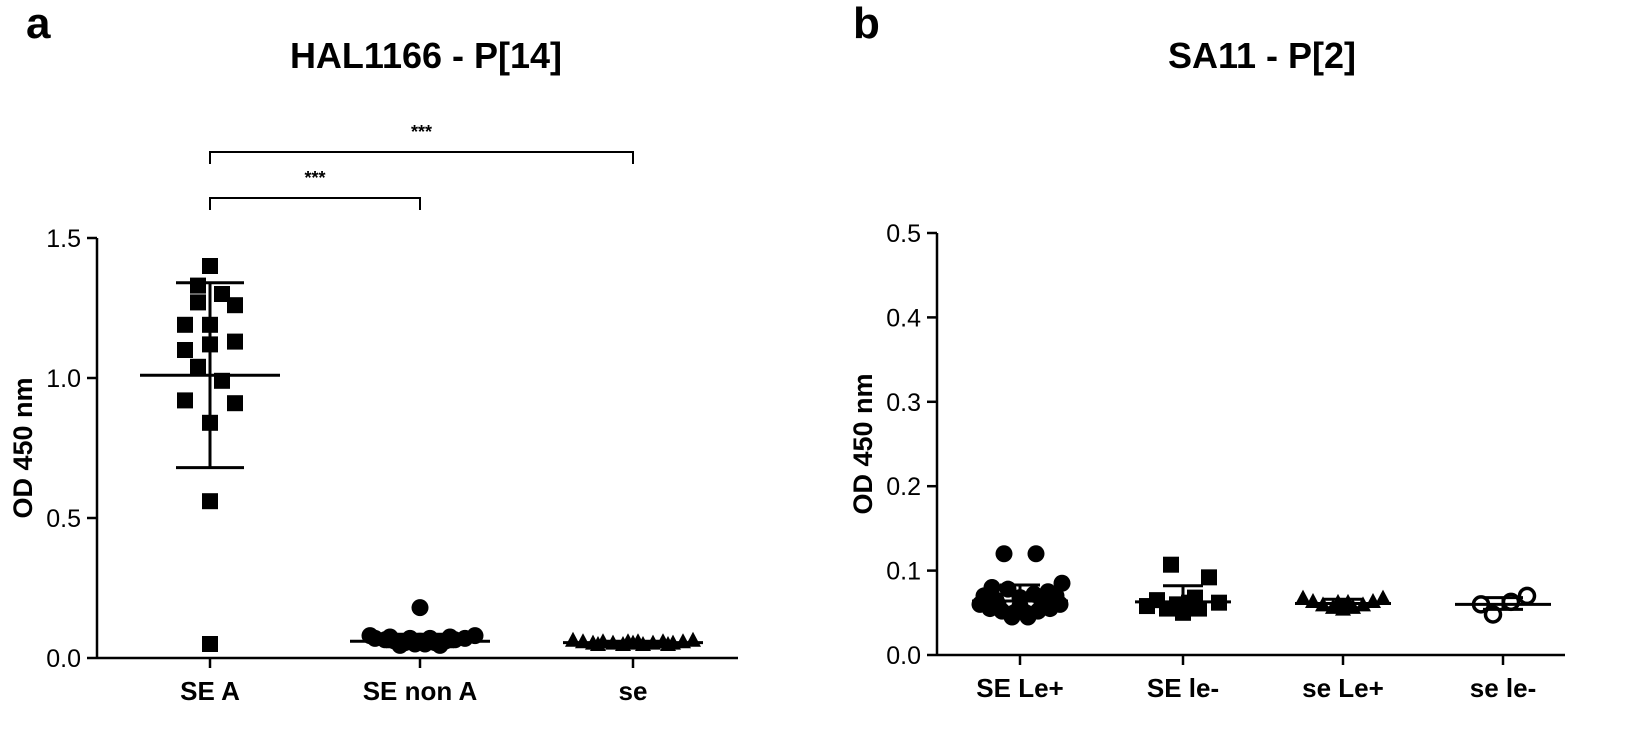  Describe the element at coordinates (903, 572) in the screenshot. I see `y-tick-label: 0.1` at that location.